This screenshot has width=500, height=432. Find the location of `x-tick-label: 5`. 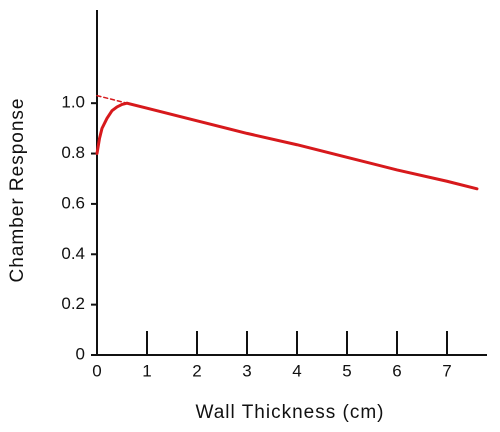

x-tick-label: 5 is located at coordinates (346, 370).